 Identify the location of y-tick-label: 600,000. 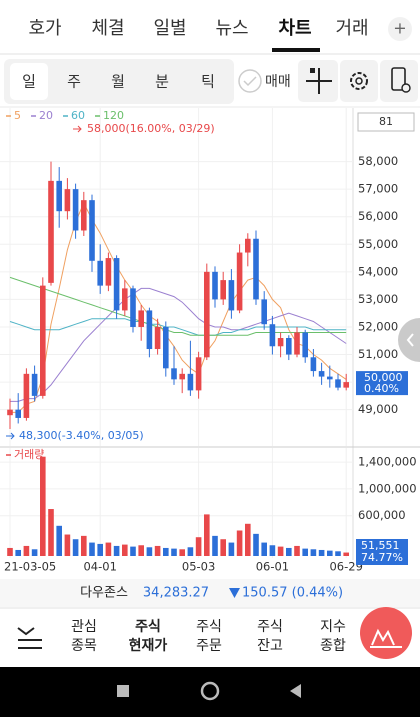
(382, 515).